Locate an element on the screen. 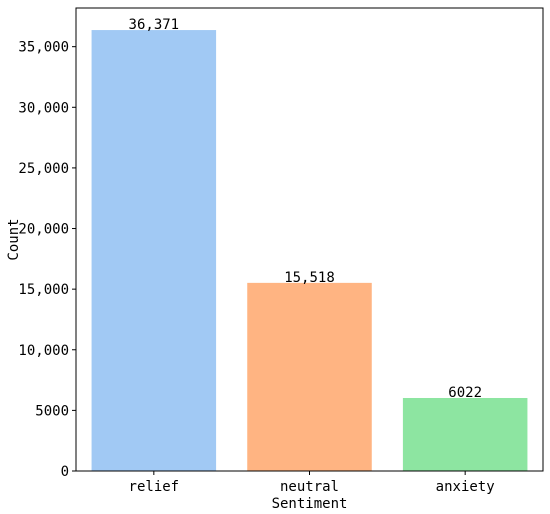 The image size is (550, 514). x-axis: relief neutral anxiety is located at coordinates (312, 483).